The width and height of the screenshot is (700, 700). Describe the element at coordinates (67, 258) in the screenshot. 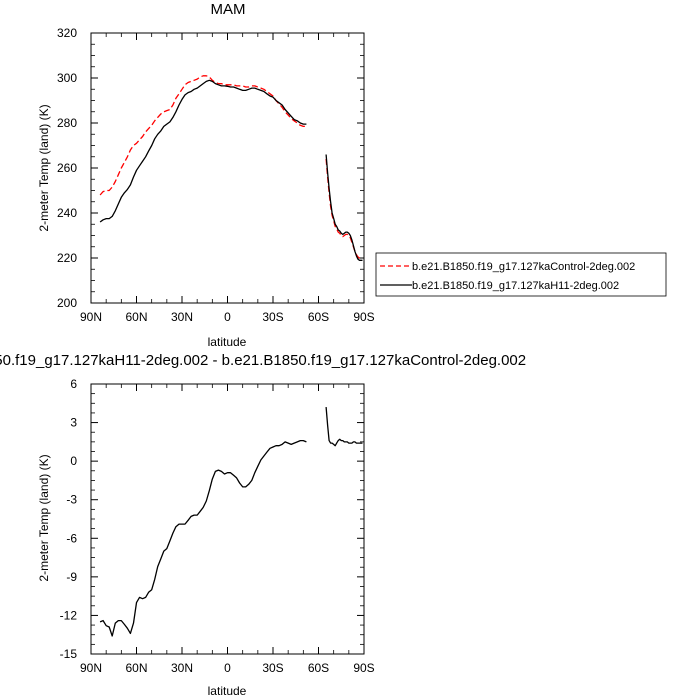

I see `y-tick-label: 220` at that location.